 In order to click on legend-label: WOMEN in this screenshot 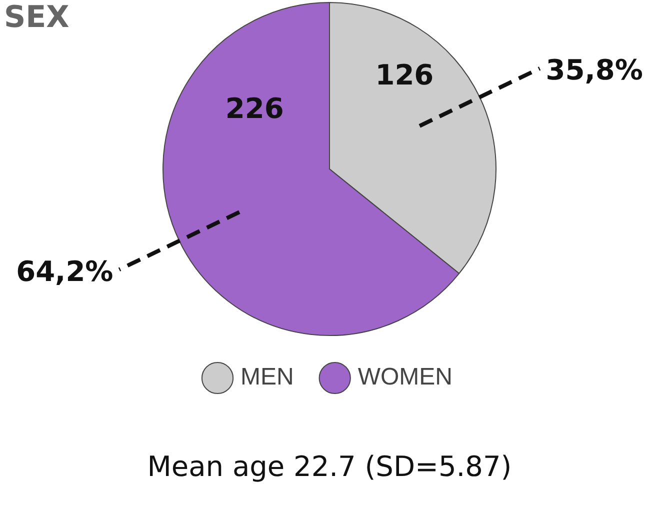, I will do `click(405, 377)`.